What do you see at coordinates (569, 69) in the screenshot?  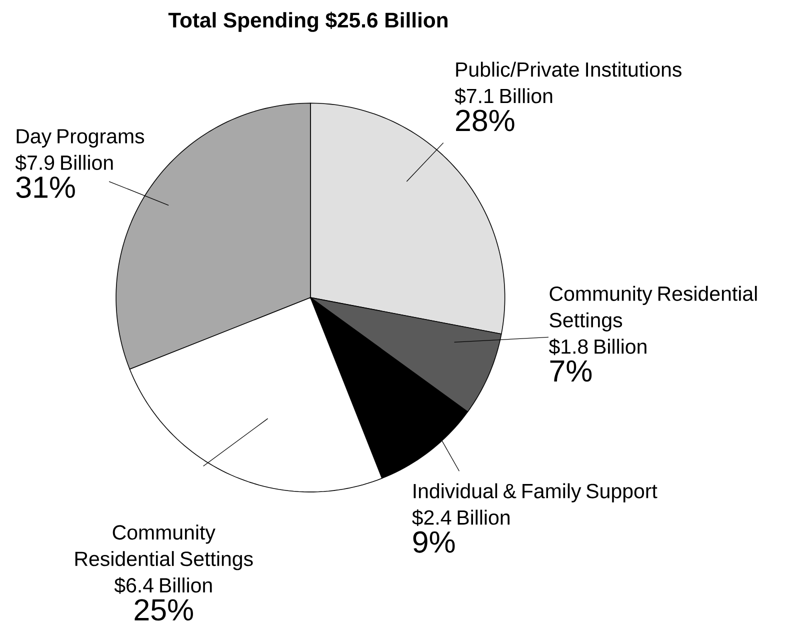 I see `slice-label: Public/Private Institutions` at bounding box center [569, 69].